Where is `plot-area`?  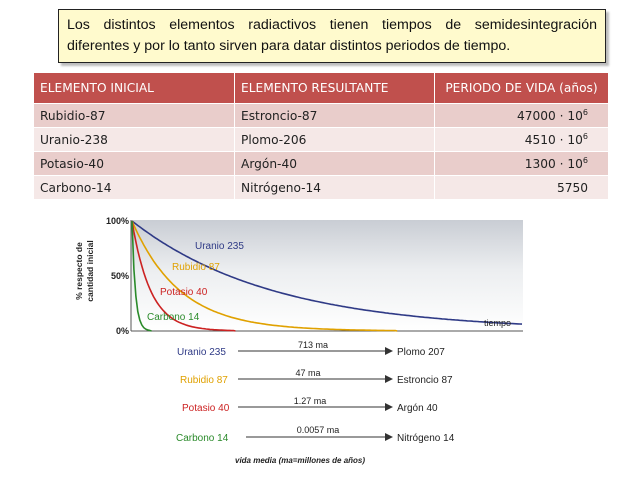 plot-area is located at coordinates (327, 275).